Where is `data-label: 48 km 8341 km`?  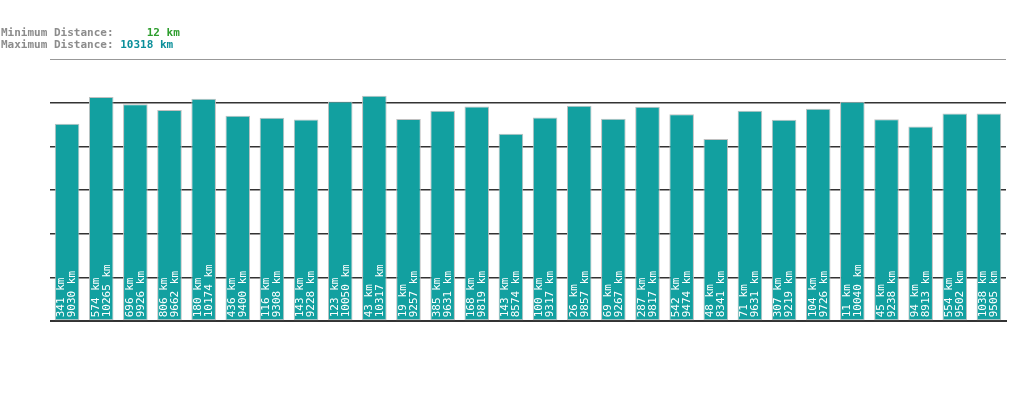
data-label: 48 km 8341 km is located at coordinates (715, 294).